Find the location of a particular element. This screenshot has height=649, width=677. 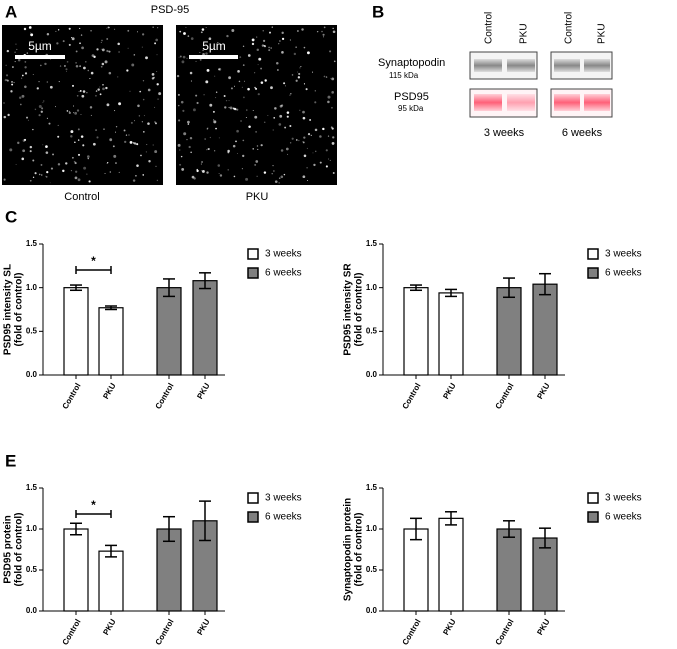

y-axis-label: PSD95 intensity SL is located at coordinates (8, 309).